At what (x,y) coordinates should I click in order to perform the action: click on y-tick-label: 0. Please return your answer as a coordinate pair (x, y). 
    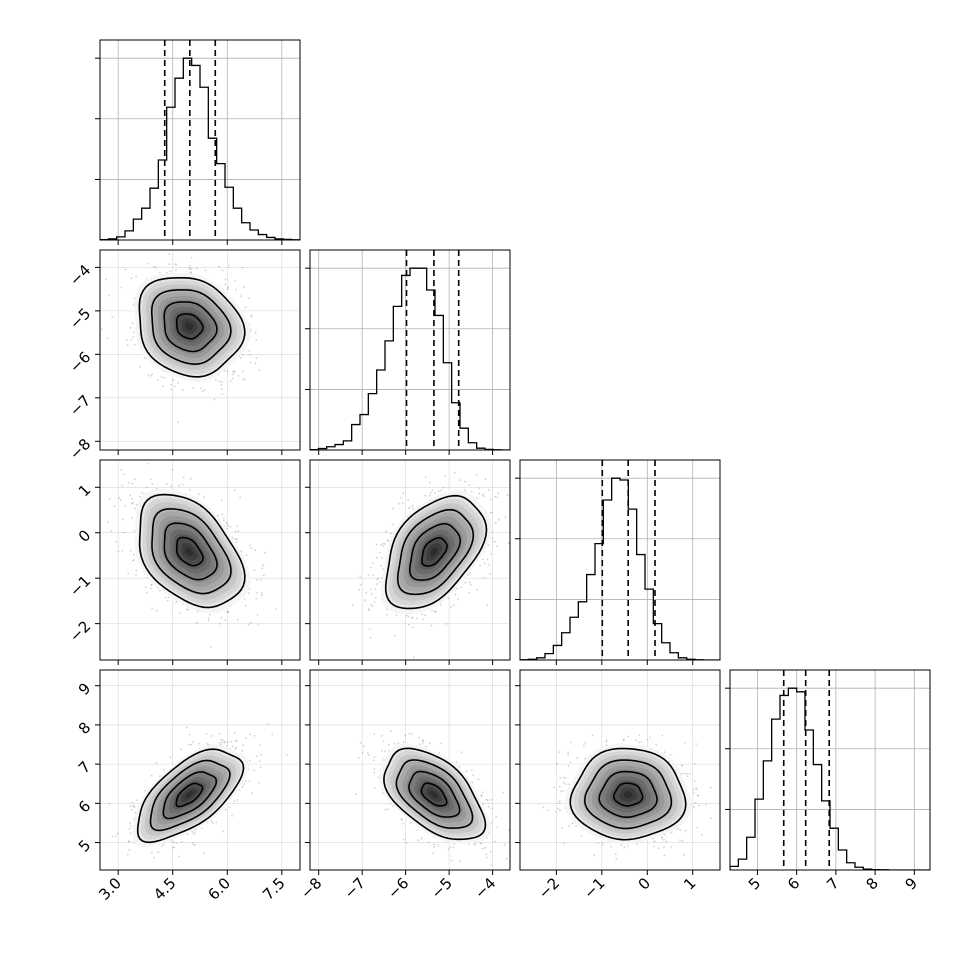
    Looking at the image, I should click on (84, 535).